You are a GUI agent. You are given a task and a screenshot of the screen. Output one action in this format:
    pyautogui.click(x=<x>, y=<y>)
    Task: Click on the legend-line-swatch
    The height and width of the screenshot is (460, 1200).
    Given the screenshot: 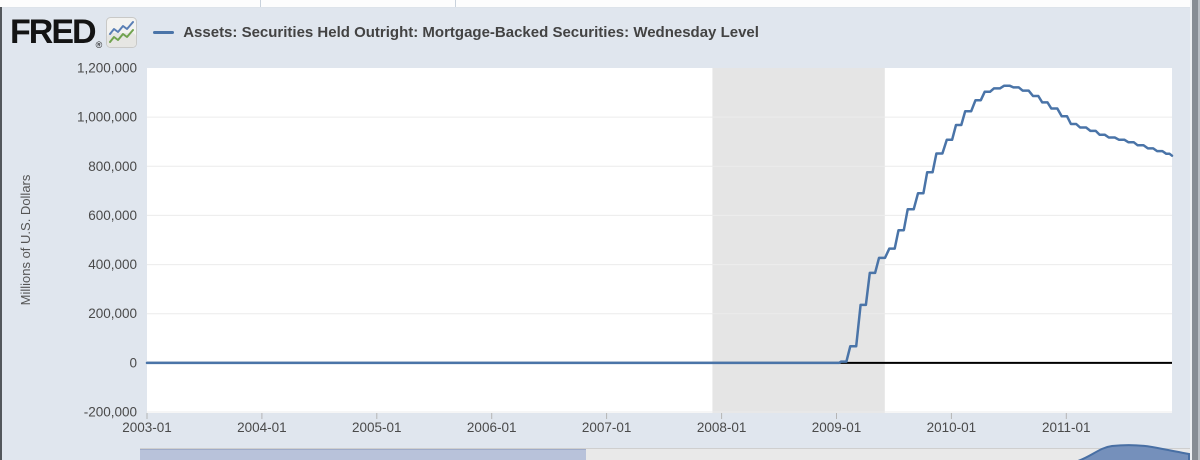 What is the action you would take?
    pyautogui.click(x=164, y=32)
    